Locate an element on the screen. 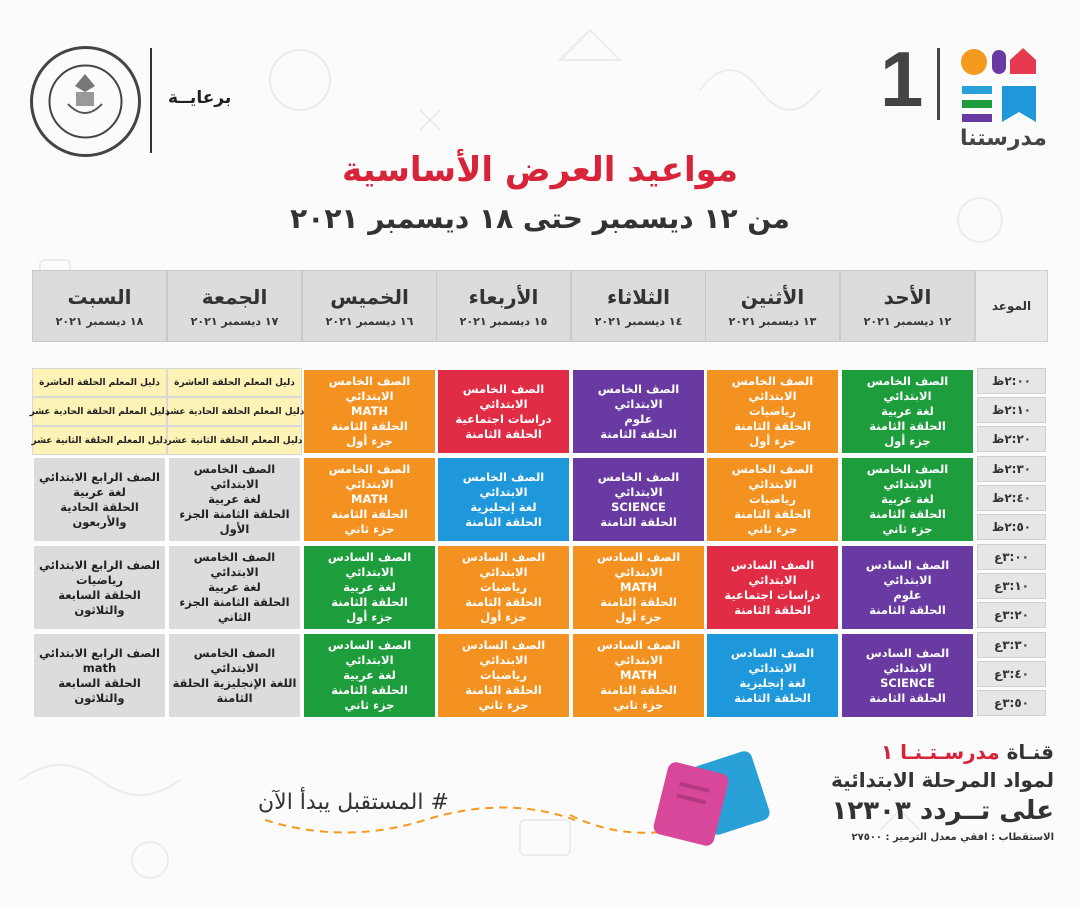 The image size is (1080, 909). day-name: الأحد is located at coordinates (907, 297).